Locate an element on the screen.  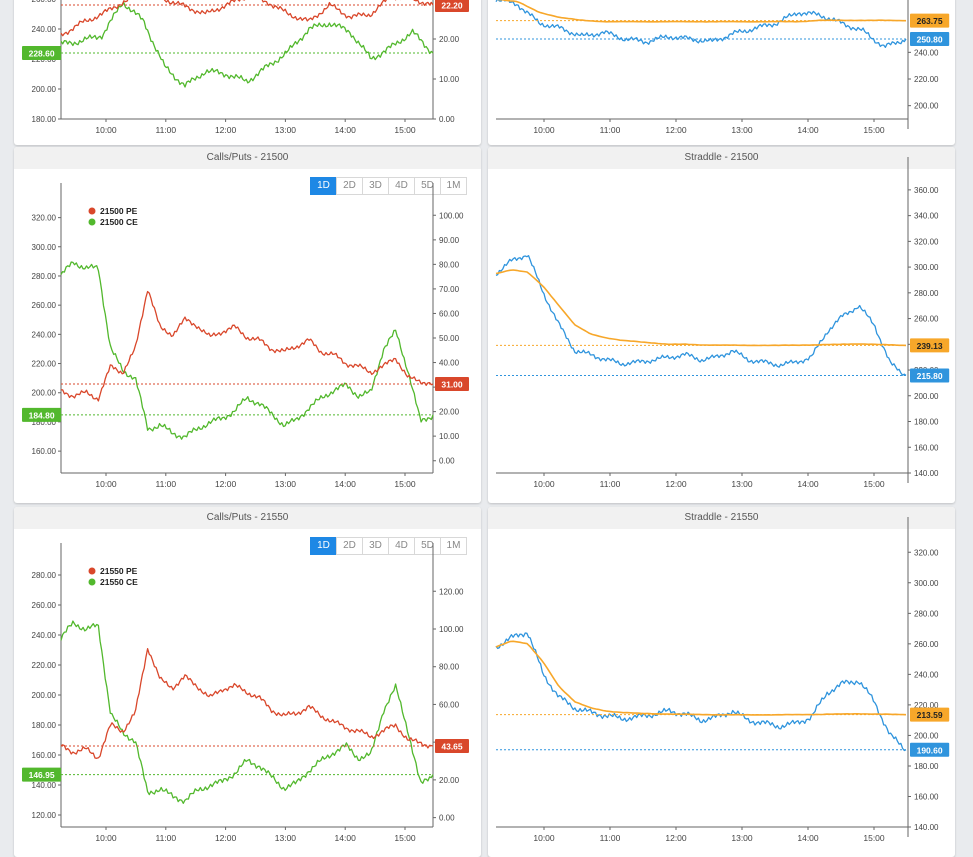
straddle-current-badge: 190.60 is located at coordinates (930, 749).